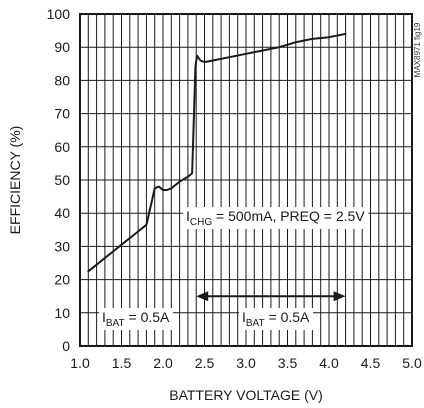 The height and width of the screenshot is (408, 424). I want to click on y-tick-label: 80, so click(62, 80).